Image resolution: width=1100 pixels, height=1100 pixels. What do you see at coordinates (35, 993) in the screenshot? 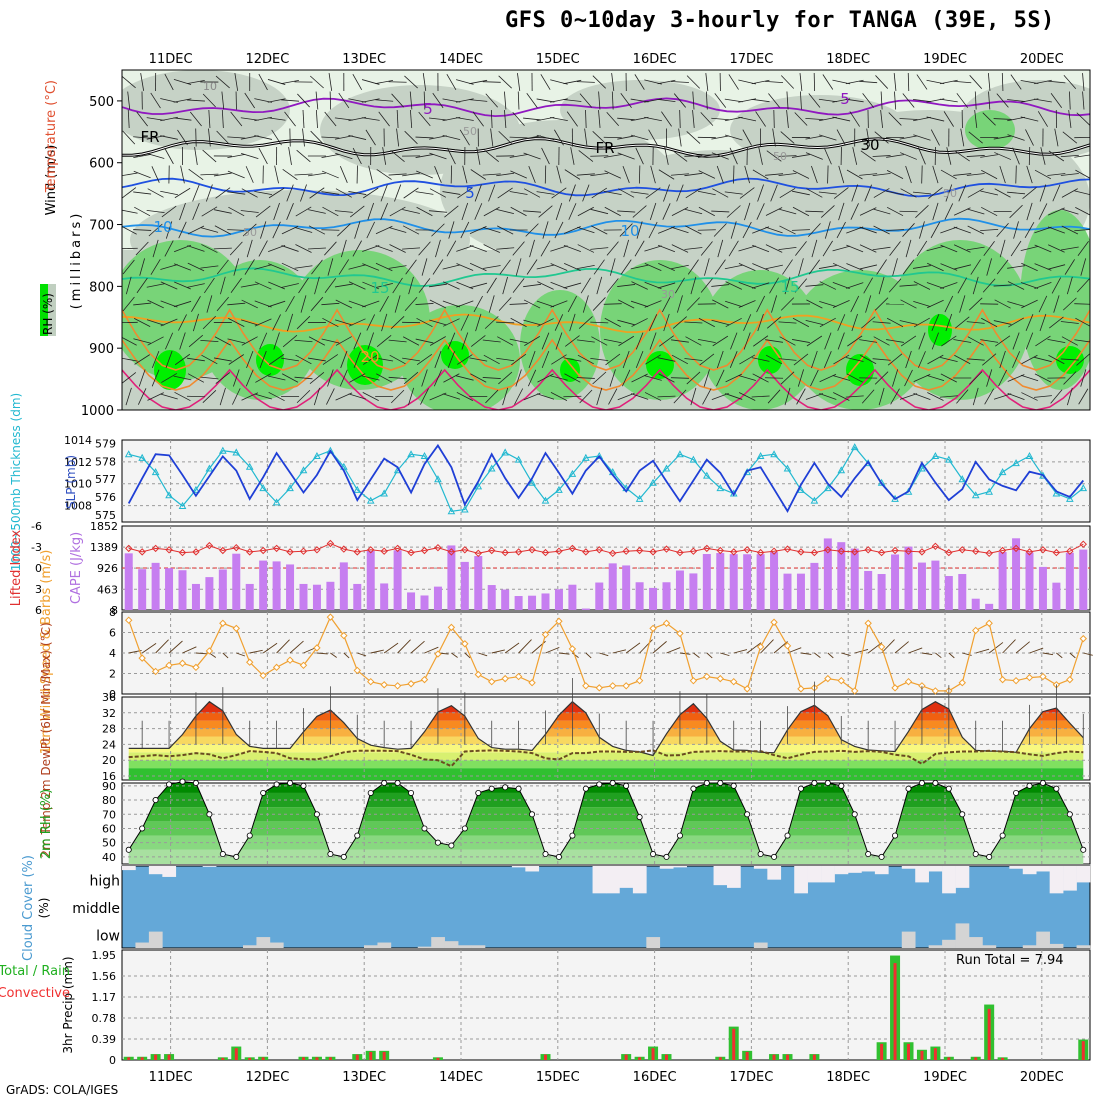
I see `precip-conv-label: Convective` at bounding box center [35, 993].